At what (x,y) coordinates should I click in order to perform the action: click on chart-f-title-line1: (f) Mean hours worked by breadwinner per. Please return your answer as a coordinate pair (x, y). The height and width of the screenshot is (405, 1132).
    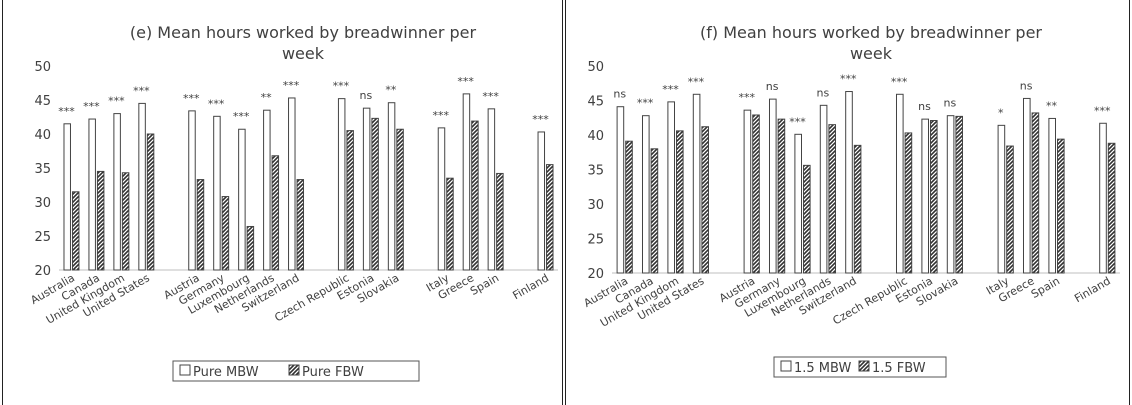
    Looking at the image, I should click on (871, 32).